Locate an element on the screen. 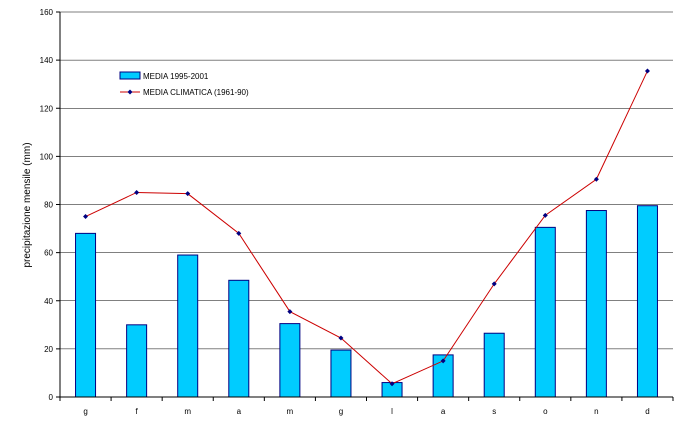 This screenshot has height=423, width=679. x-tick-label: l is located at coordinates (392, 411).